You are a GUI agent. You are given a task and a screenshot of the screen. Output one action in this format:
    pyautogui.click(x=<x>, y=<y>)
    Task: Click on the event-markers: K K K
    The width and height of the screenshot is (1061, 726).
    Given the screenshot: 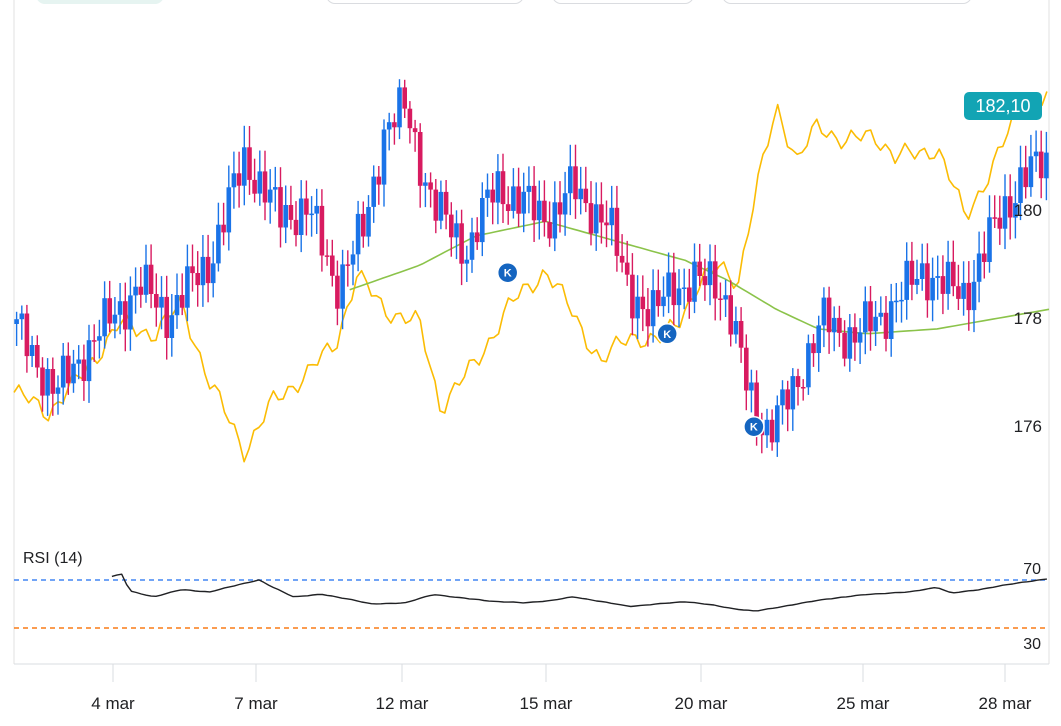 What is the action you would take?
    pyautogui.click(x=630, y=349)
    